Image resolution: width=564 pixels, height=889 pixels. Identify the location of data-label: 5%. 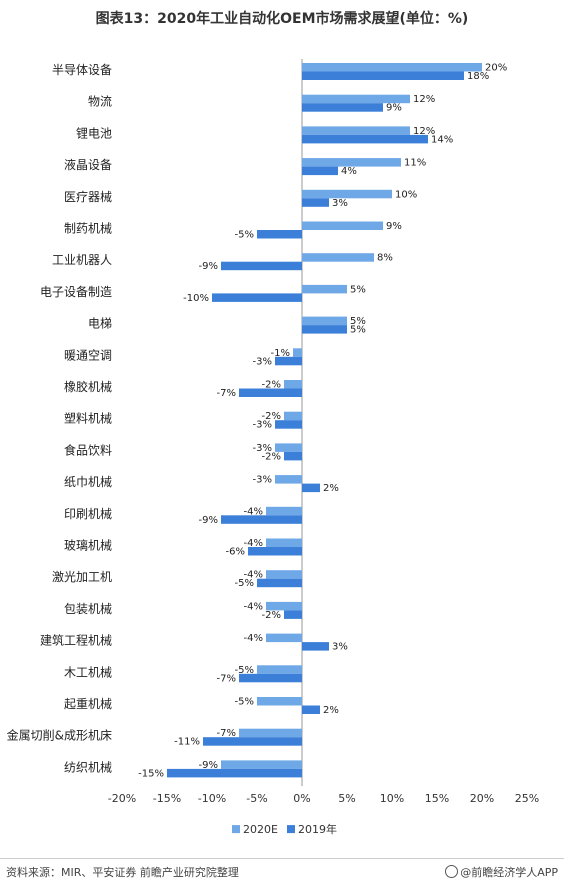
(358, 321).